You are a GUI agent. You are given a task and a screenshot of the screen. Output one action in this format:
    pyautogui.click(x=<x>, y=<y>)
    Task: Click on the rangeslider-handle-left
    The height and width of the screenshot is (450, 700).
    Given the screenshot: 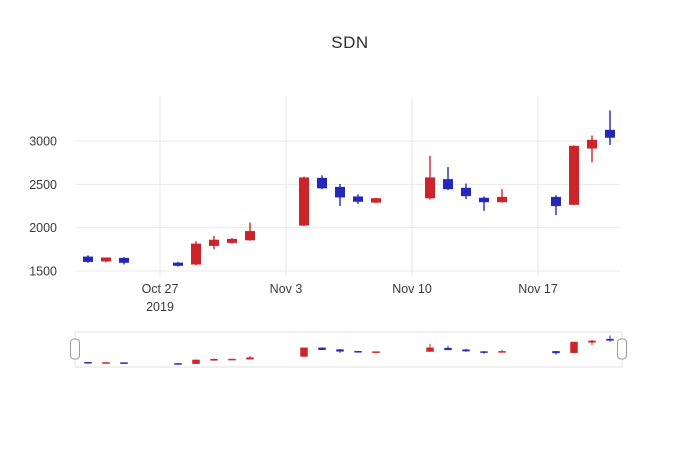 What is the action you would take?
    pyautogui.click(x=75, y=349)
    